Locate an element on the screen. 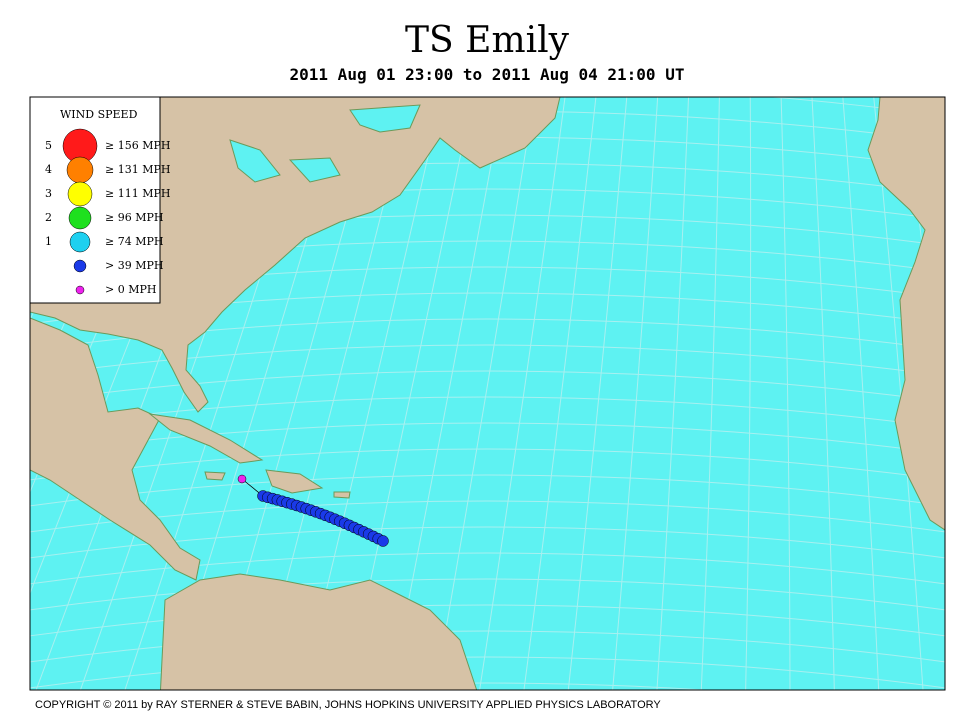  legend-category: 4 is located at coordinates (48, 169).